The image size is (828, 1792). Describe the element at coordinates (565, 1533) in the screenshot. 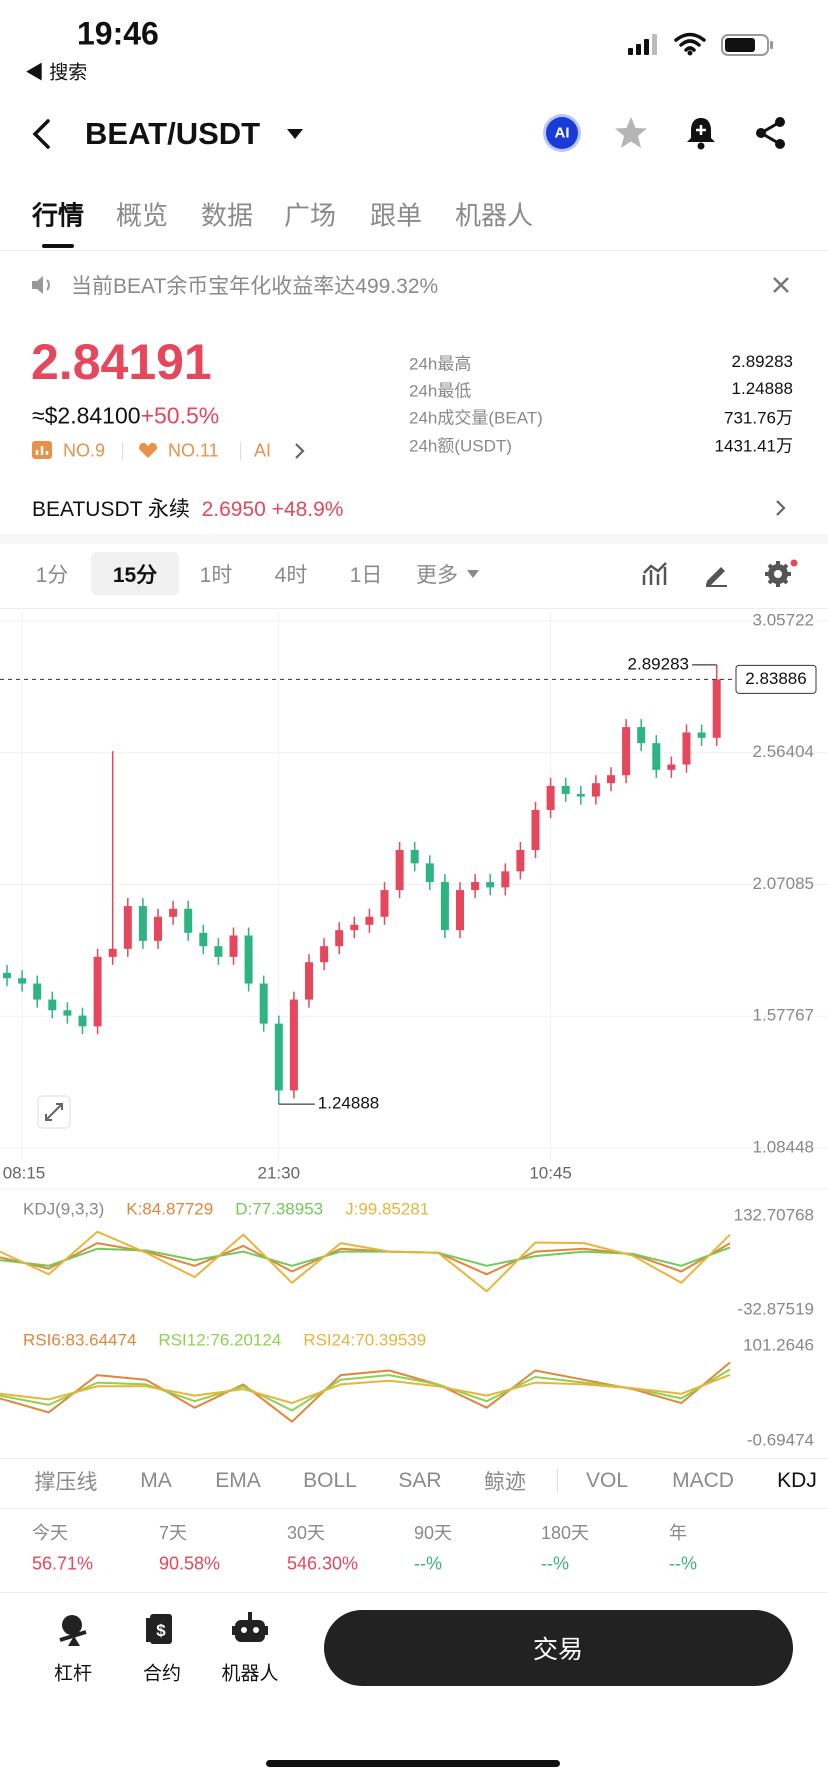

I see `perf-label: 180天` at that location.